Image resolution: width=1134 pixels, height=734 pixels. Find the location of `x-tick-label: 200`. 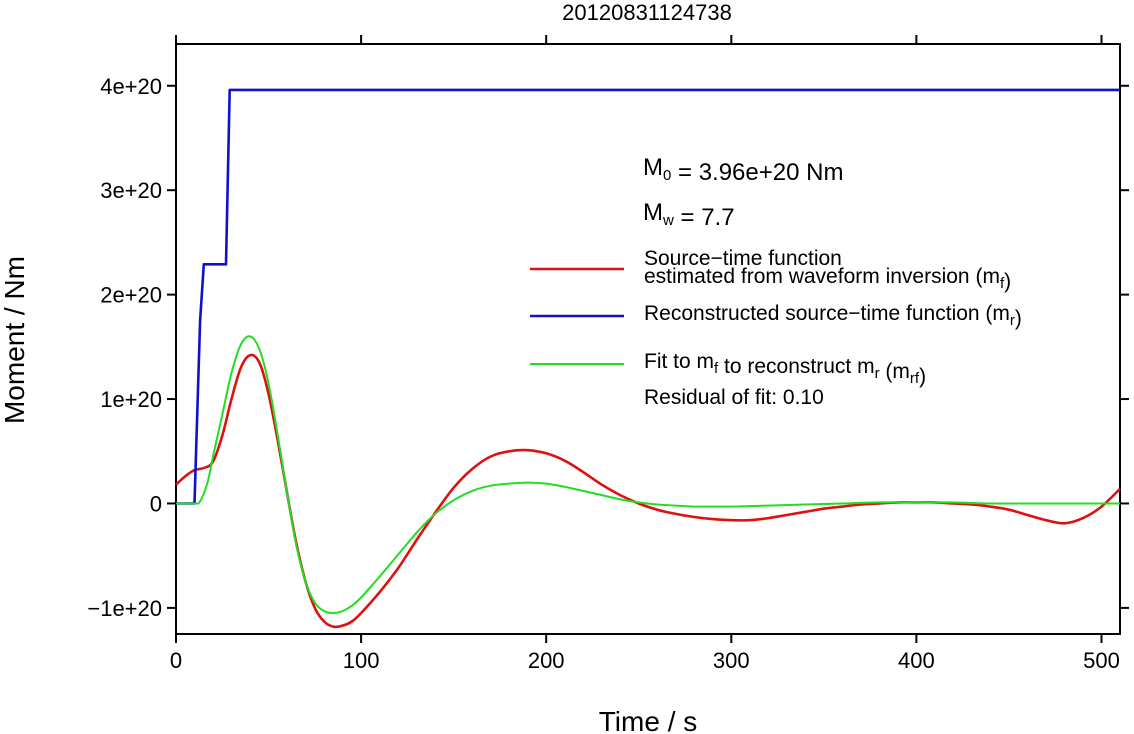

x-tick-label: 200 is located at coordinates (546, 660).